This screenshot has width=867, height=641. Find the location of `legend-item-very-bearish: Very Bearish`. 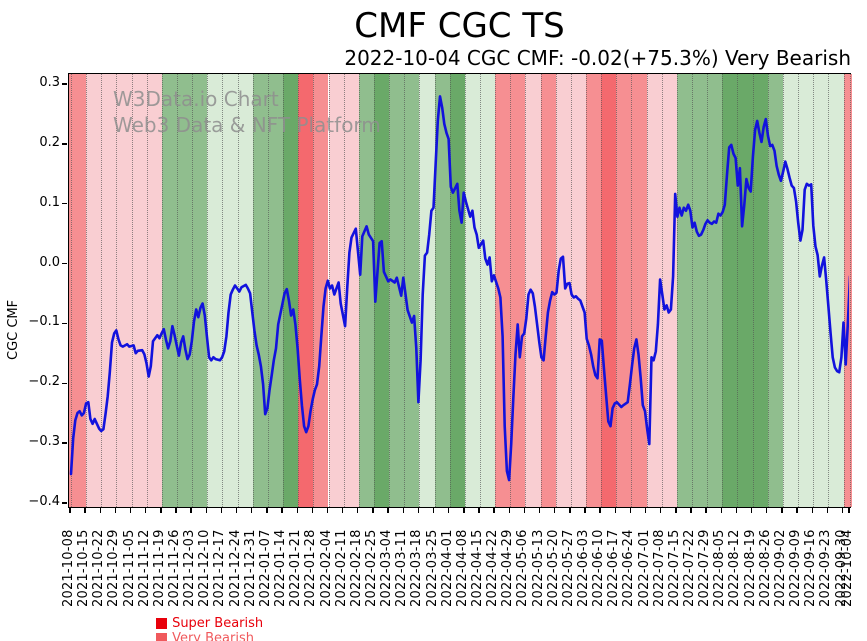

legend-item-very-bearish: Very Bearish is located at coordinates (222, 636).